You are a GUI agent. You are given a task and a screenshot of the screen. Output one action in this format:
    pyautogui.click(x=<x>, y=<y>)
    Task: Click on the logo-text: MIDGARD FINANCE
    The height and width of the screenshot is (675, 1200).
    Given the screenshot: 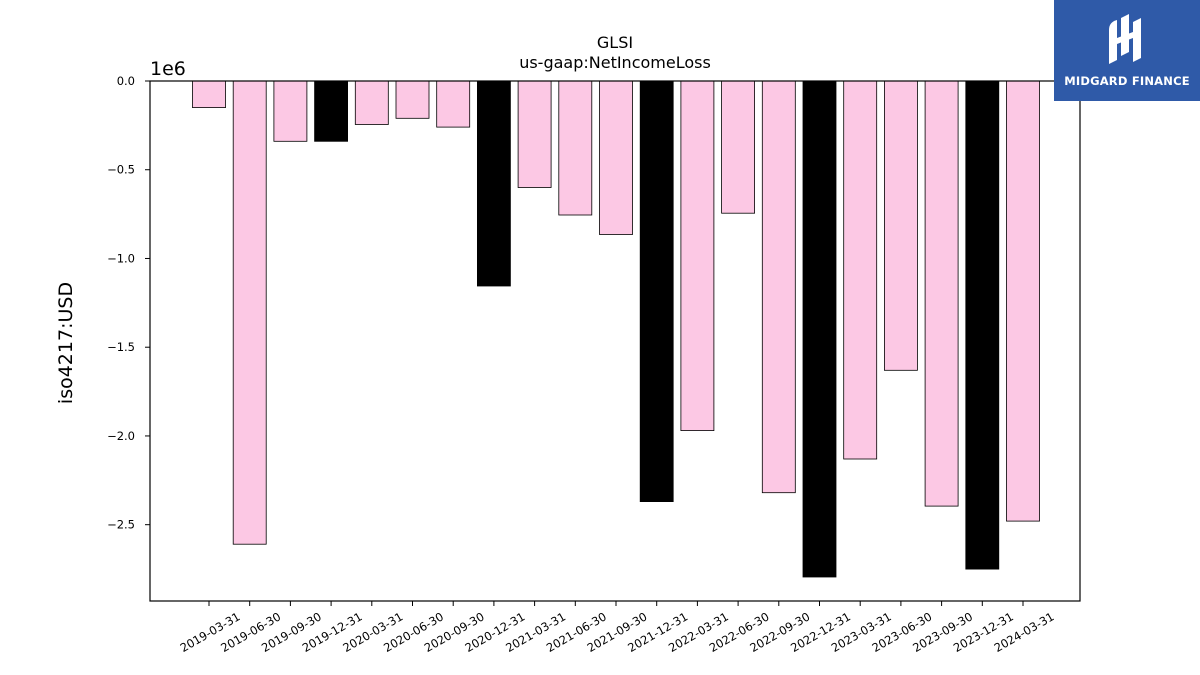 What is the action you would take?
    pyautogui.click(x=1127, y=81)
    